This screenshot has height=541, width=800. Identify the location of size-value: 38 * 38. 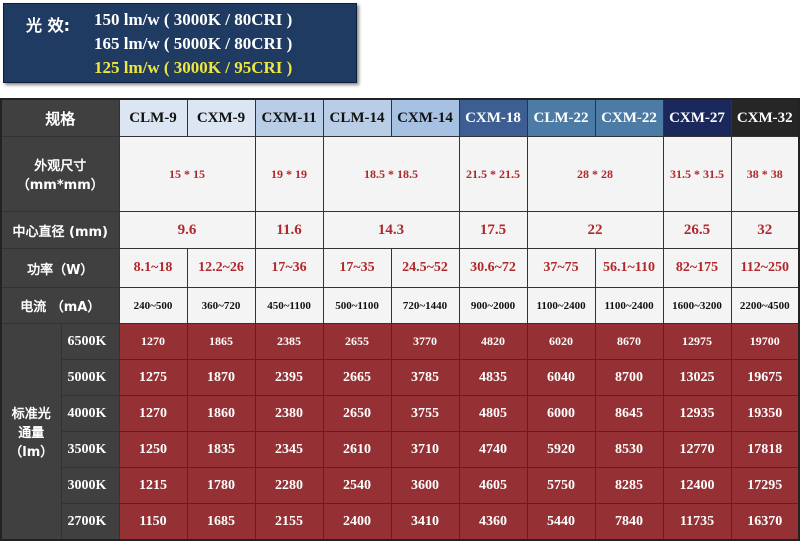
(765, 174).